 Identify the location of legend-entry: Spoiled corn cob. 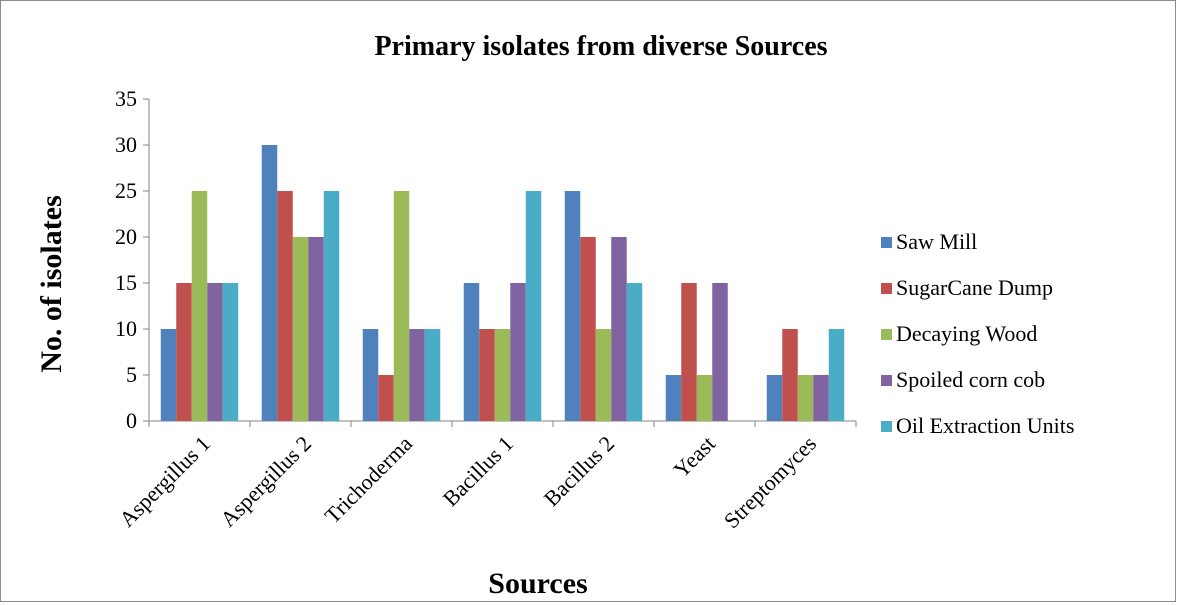
(970, 379).